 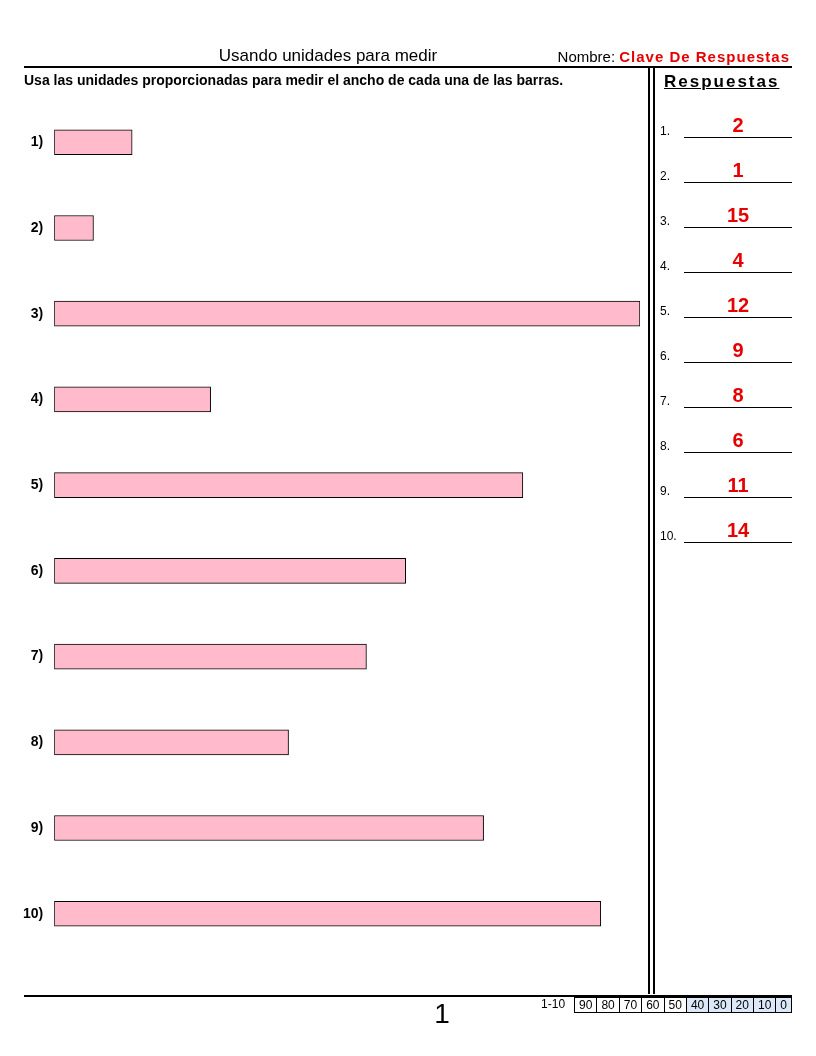 I want to click on y-tick-label: 9), so click(x=37, y=826).